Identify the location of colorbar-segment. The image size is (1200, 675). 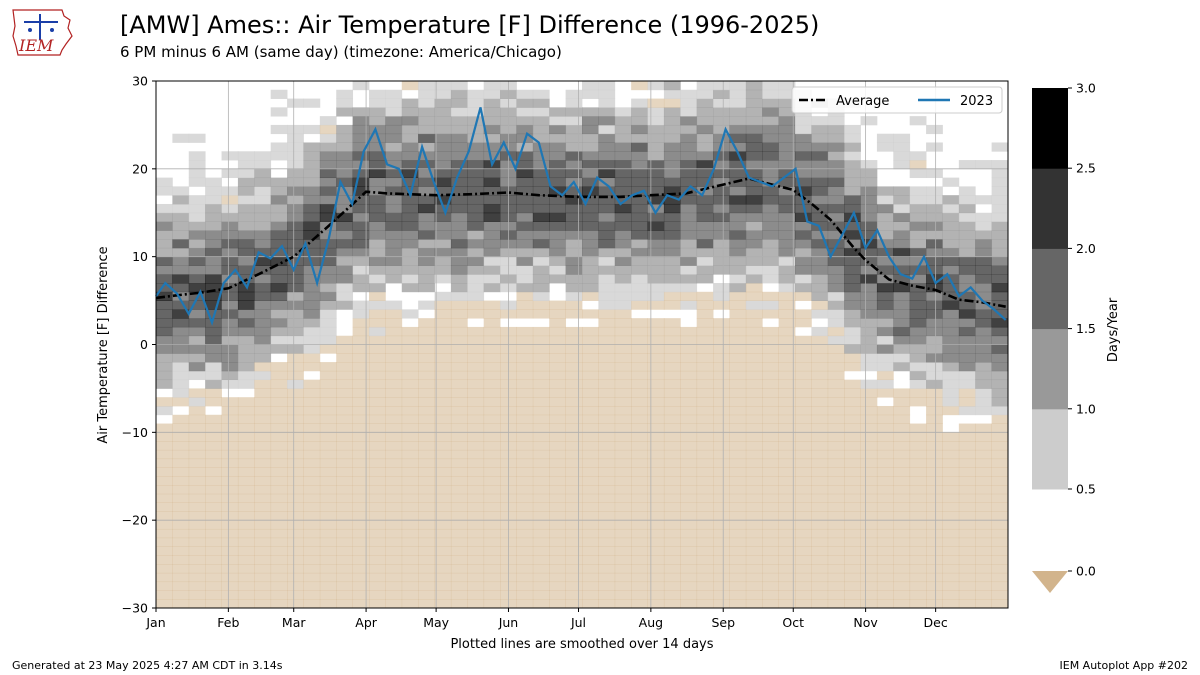
(1050, 369).